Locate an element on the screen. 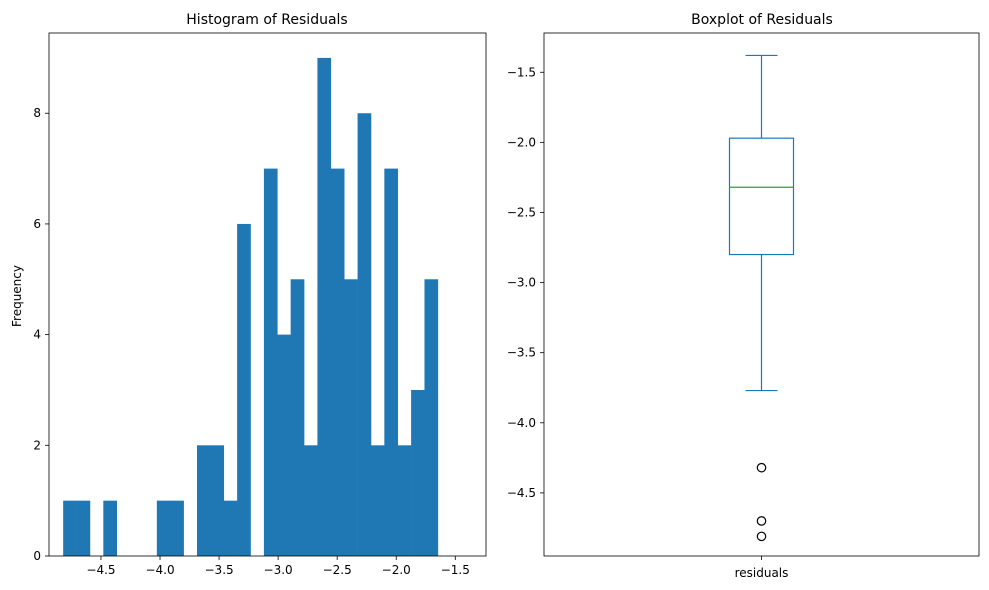  x-tick-label: −3.0 is located at coordinates (278, 570).